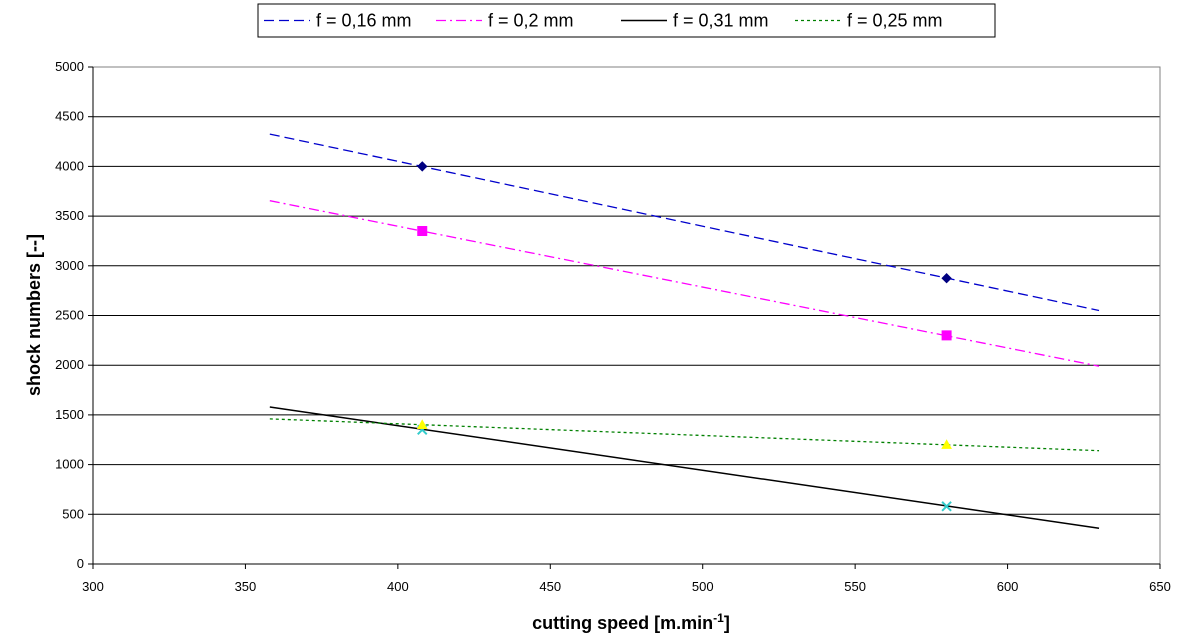 This screenshot has height=639, width=1179. What do you see at coordinates (1160, 586) in the screenshot?
I see `x-tick-label: 650` at bounding box center [1160, 586].